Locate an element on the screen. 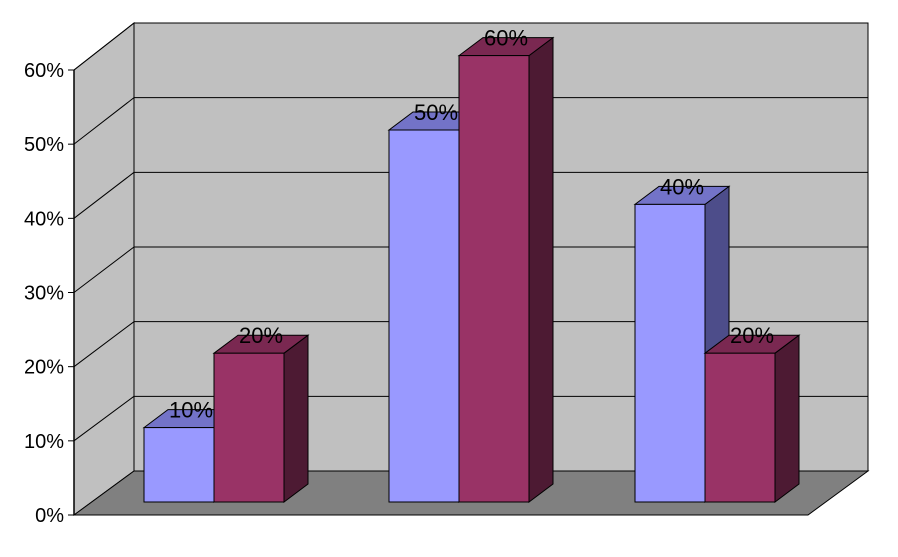 Image resolution: width=898 pixels, height=557 pixels. y-tick-label: 60% is located at coordinates (44, 71).